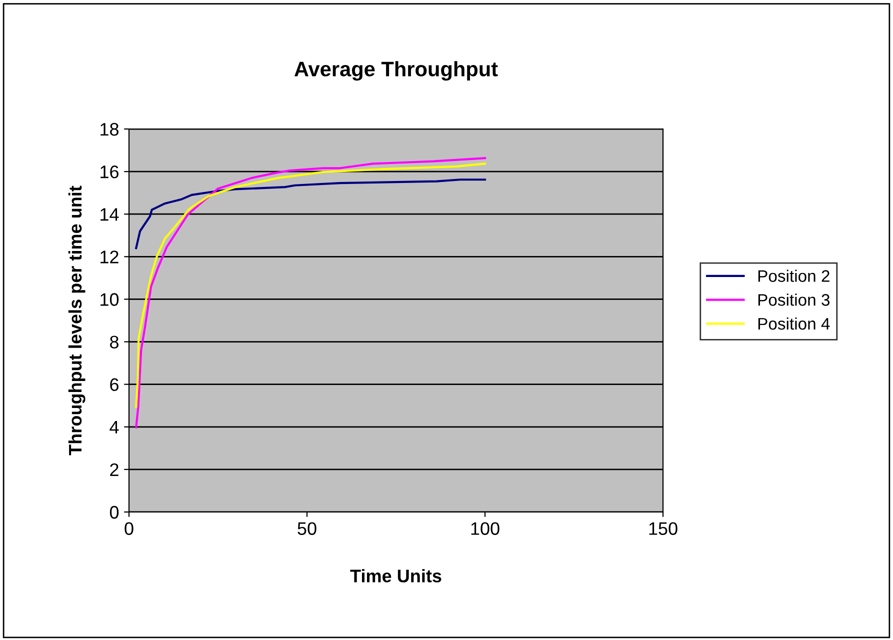 The height and width of the screenshot is (640, 893). Describe the element at coordinates (396, 575) in the screenshot. I see `x-axis-title: Time Units` at that location.